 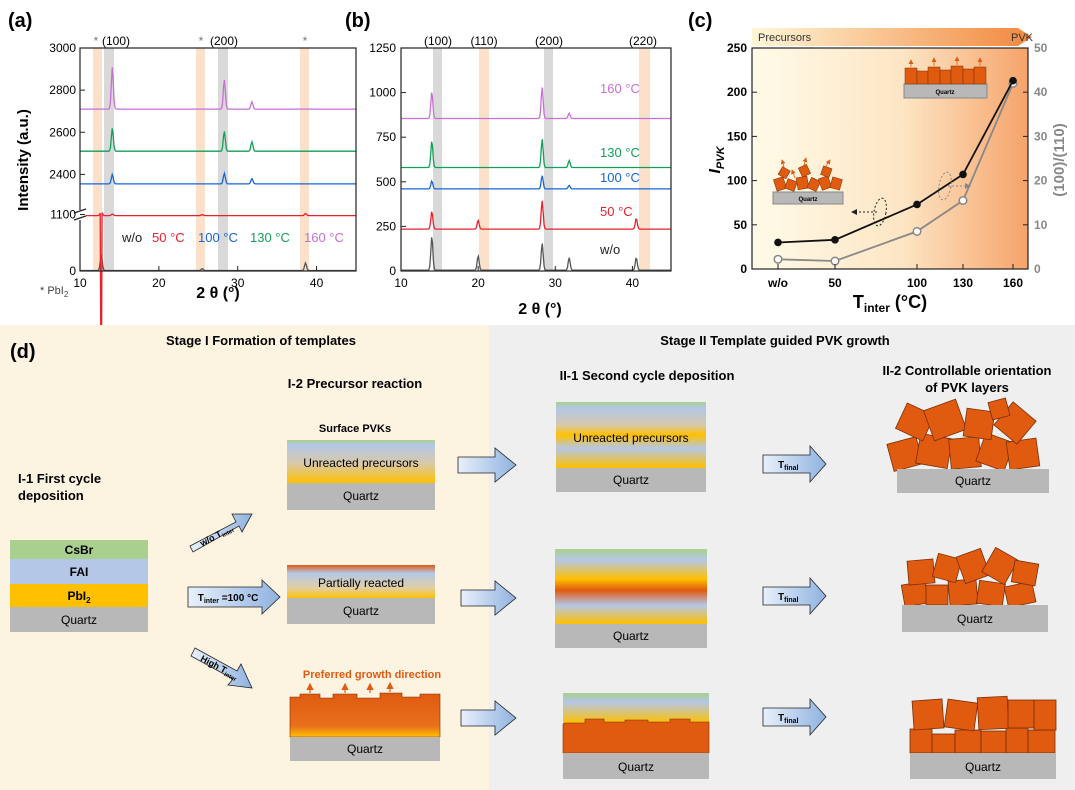 I want to click on axis-indicator-right, so click(x=954, y=186).